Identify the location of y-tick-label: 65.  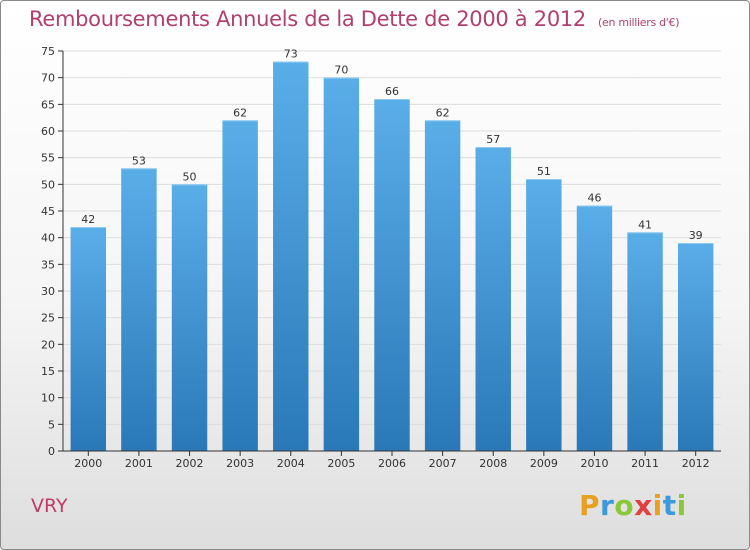
(48, 104).